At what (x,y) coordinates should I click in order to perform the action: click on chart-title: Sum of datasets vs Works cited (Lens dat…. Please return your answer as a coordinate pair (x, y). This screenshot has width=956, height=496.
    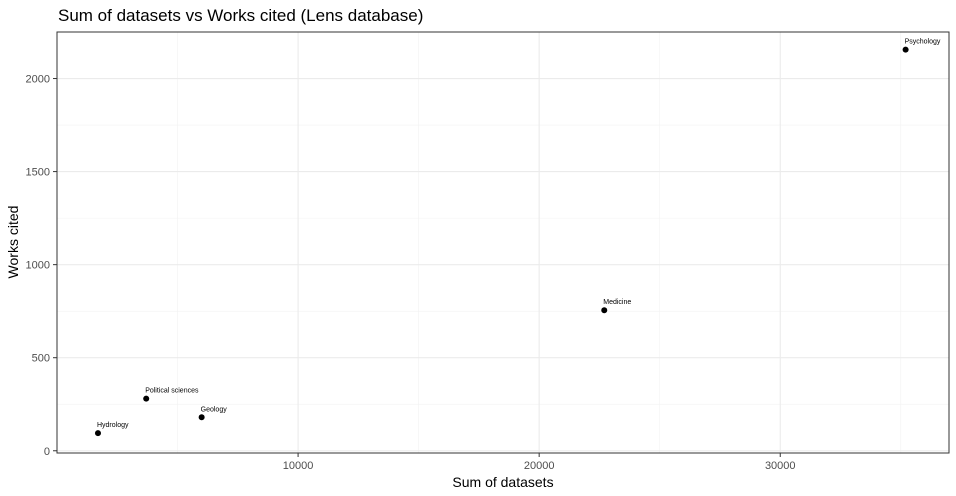
    Looking at the image, I should click on (240, 15).